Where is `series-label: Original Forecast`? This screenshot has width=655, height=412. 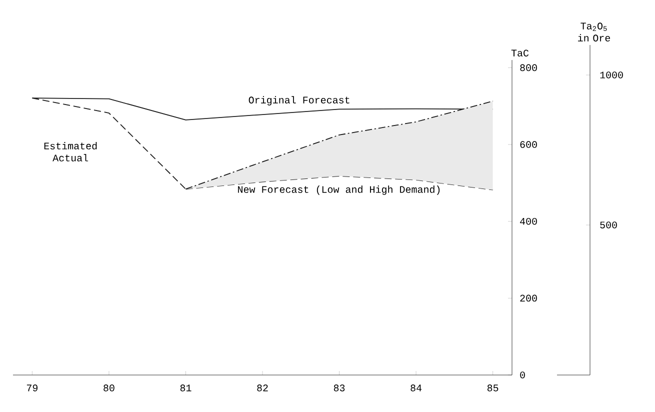 series-label: Original Forecast is located at coordinates (299, 101).